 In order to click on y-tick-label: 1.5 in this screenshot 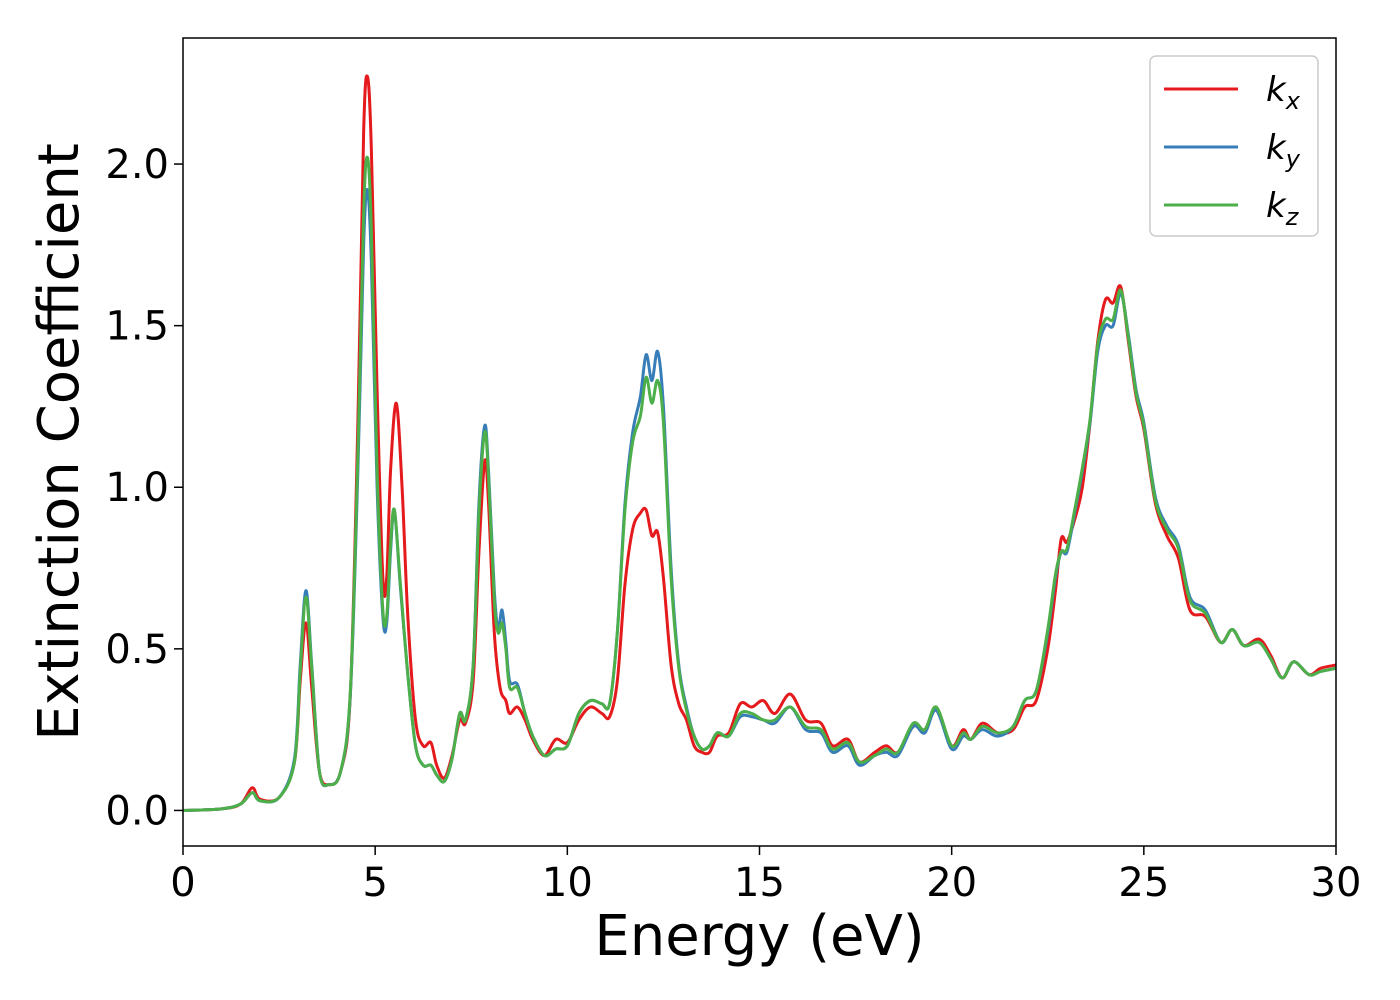, I will do `click(137, 327)`.